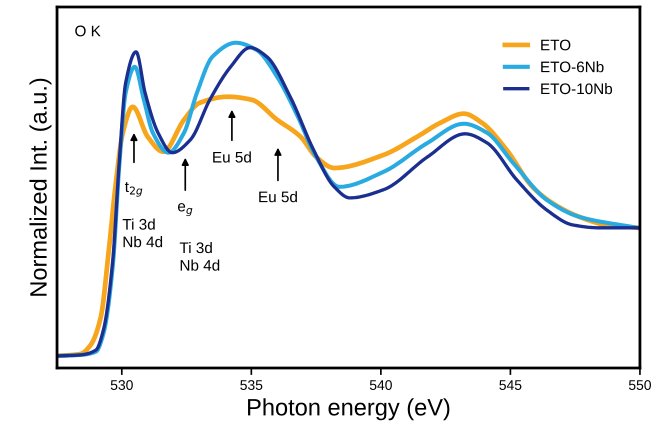 This screenshot has width=651, height=437. I want to click on x-tick-label: 535, so click(251, 385).